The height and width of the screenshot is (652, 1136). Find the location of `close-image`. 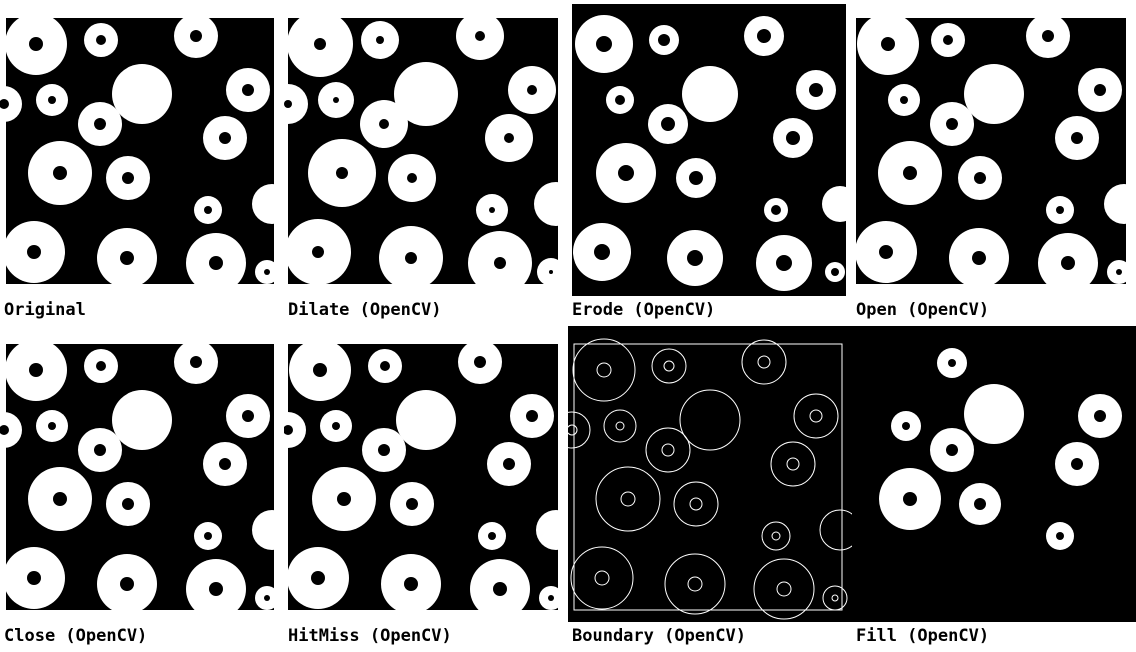

close-image is located at coordinates (142, 474).